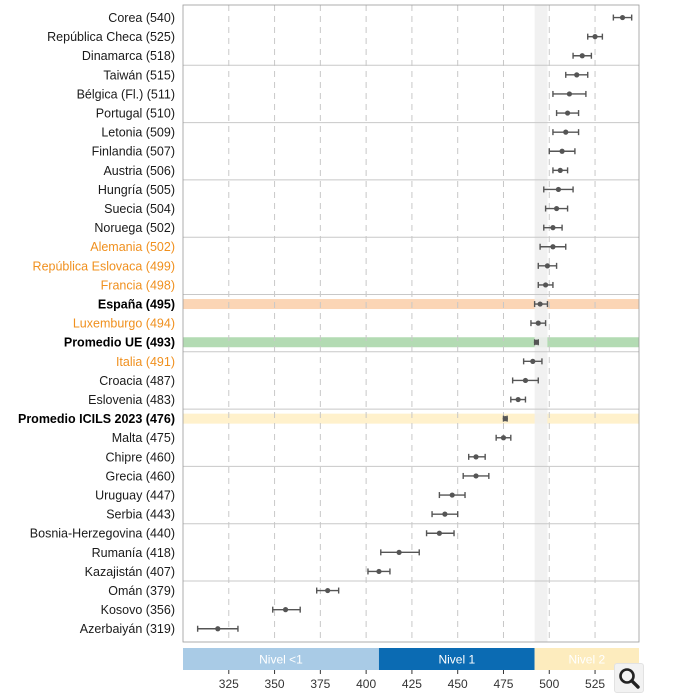 The width and height of the screenshot is (688, 699). Describe the element at coordinates (145, 362) in the screenshot. I see `country-label: Italia (491)` at that location.